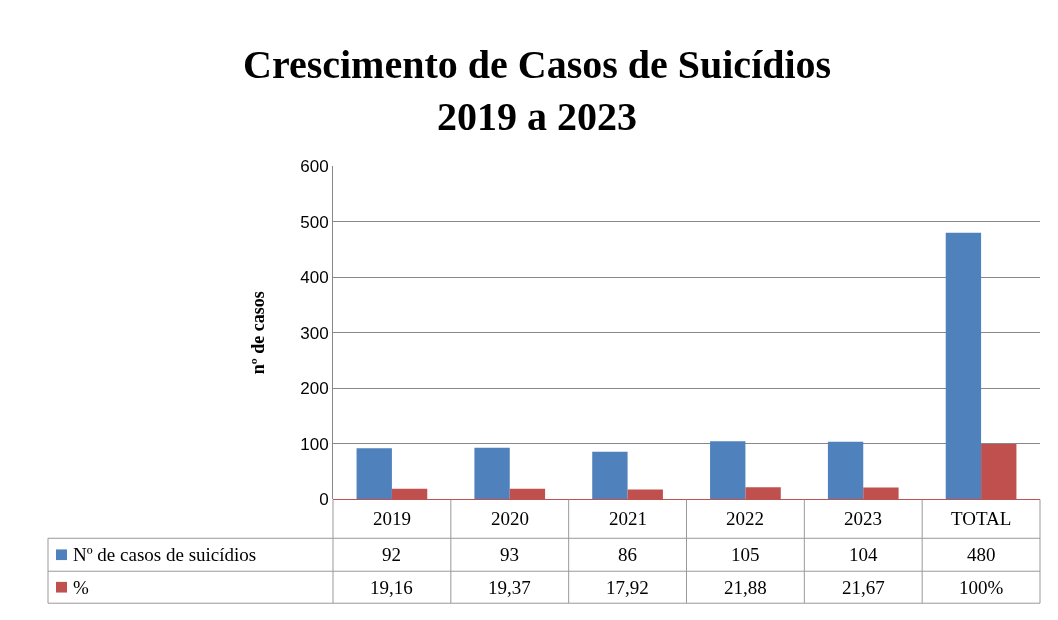  Describe the element at coordinates (537, 90) in the screenshot. I see `chart-title: Crescimento de Casos de Suicídios 2019 a 2023` at that location.